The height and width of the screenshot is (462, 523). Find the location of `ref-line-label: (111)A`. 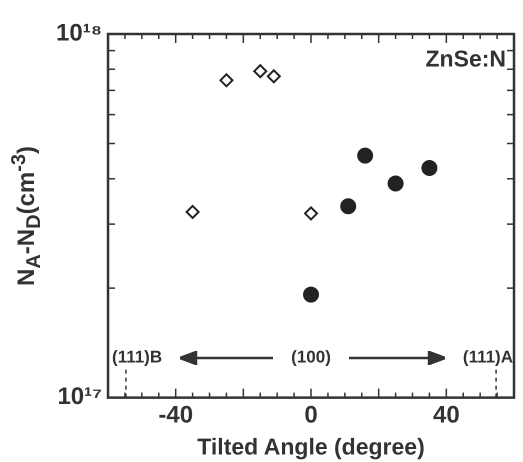

ref-line-label: (111)A is located at coordinates (487, 356).